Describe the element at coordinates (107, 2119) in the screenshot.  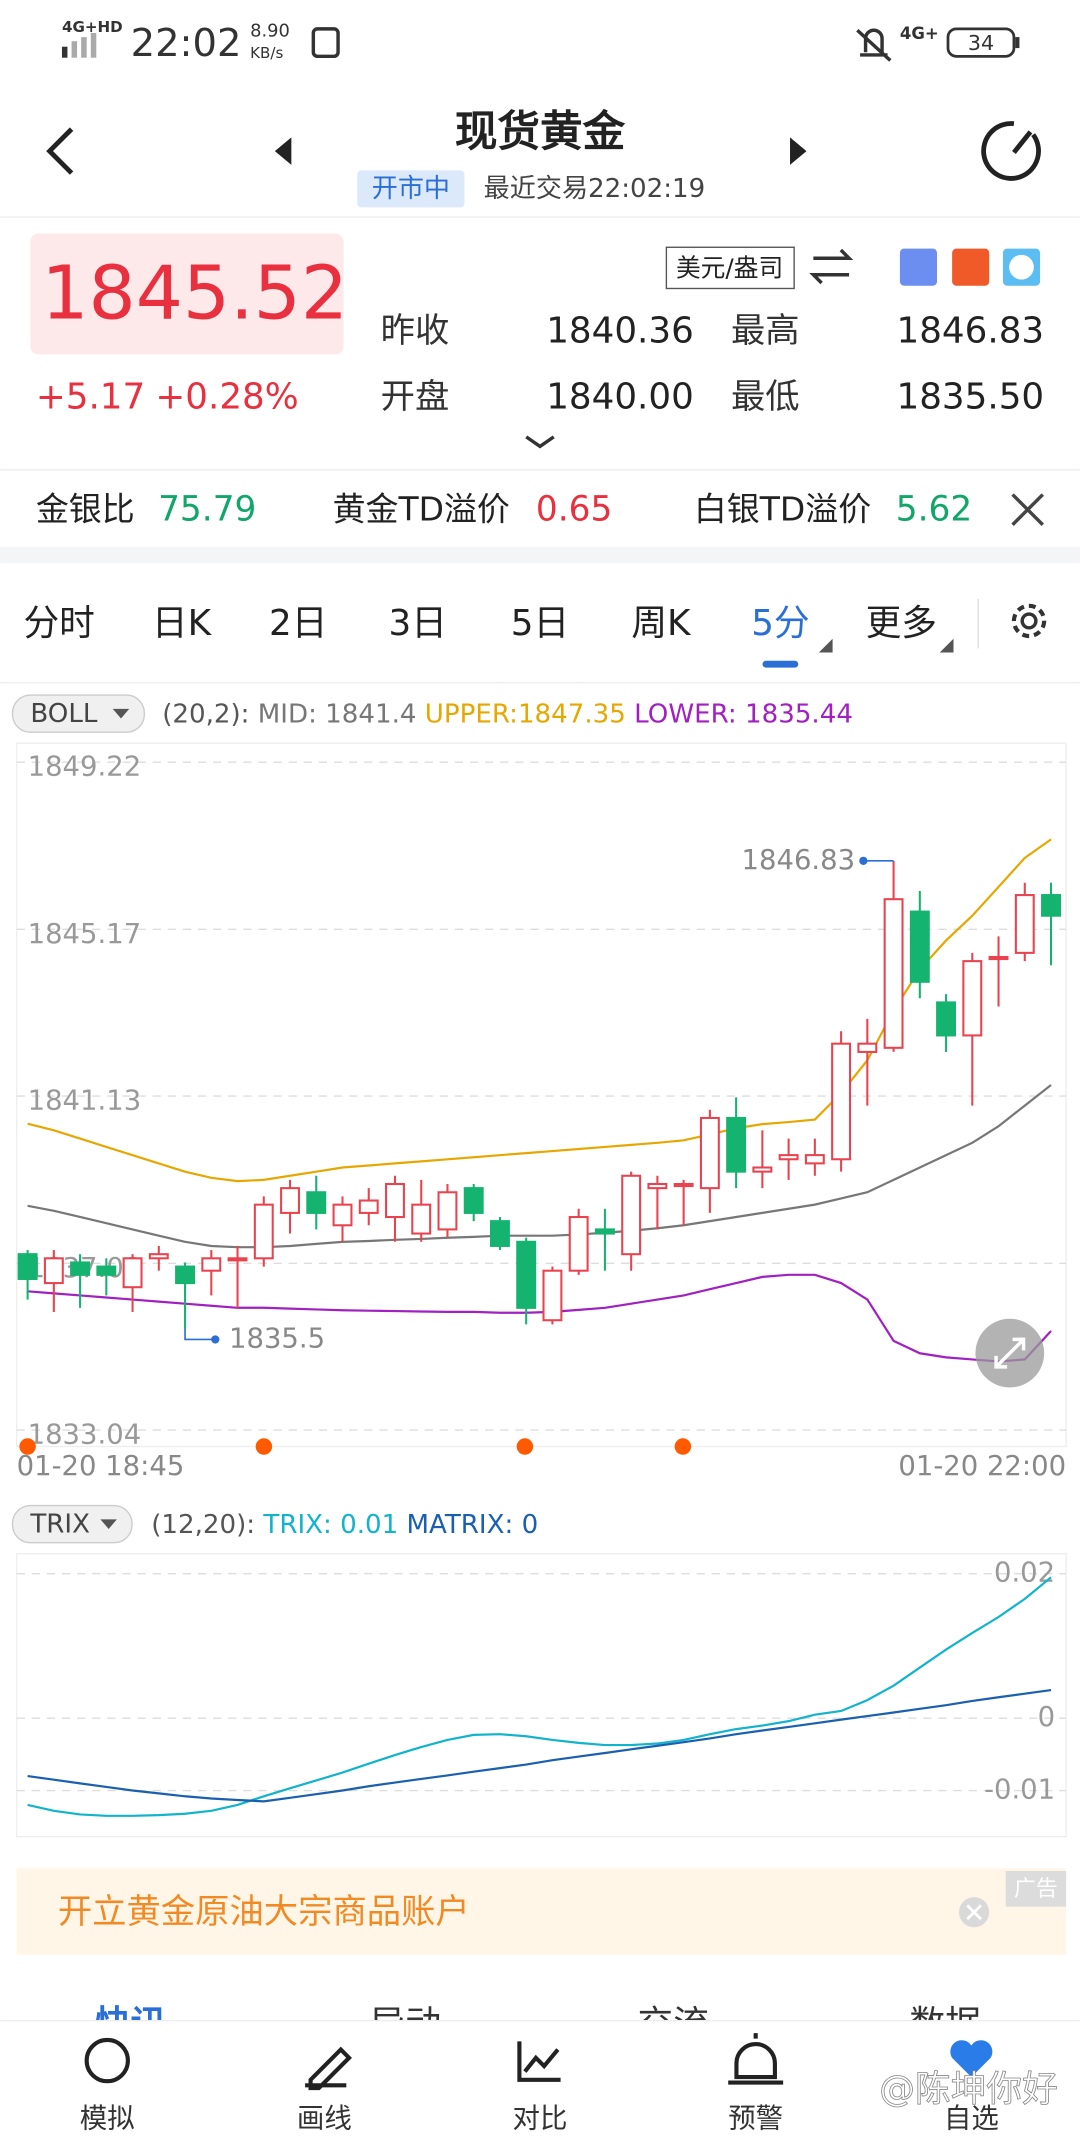
I see `nav-label: 模拟` at that location.